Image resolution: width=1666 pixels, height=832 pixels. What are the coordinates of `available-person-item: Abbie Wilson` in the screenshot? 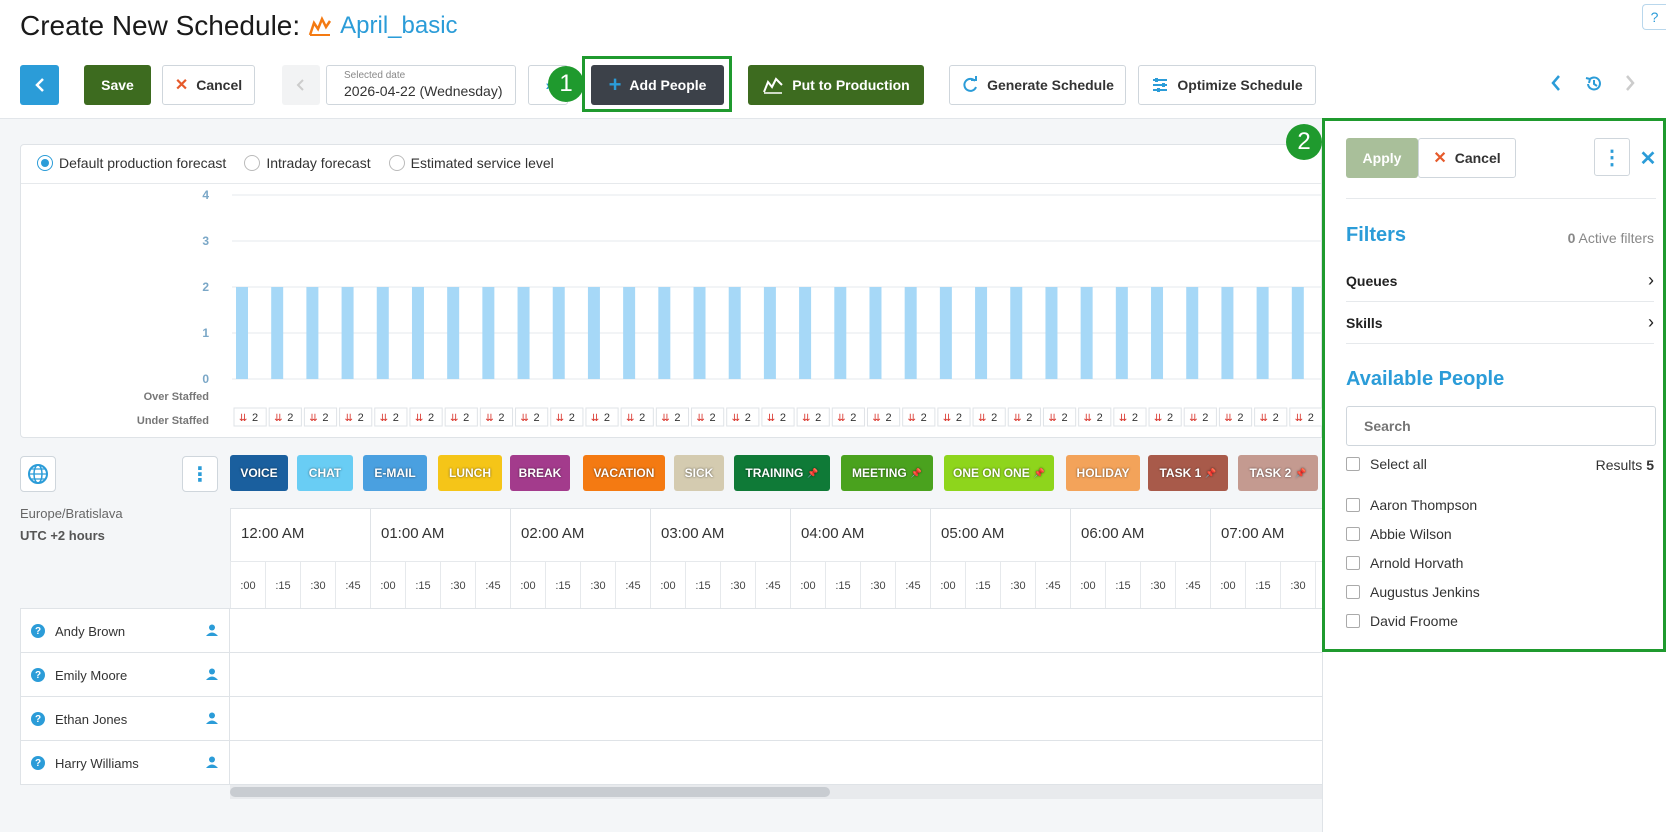 It's located at (1399, 534).